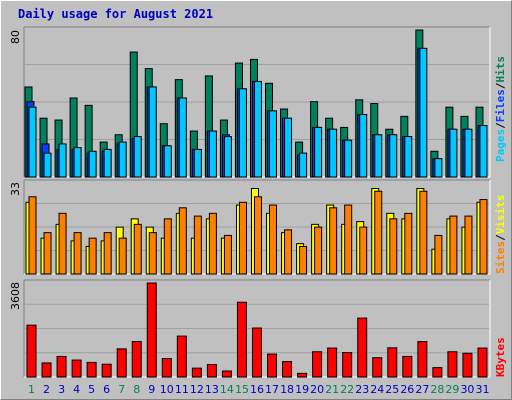  I want to click on legend-top: Pages/Files/Hits, so click(500, 109).